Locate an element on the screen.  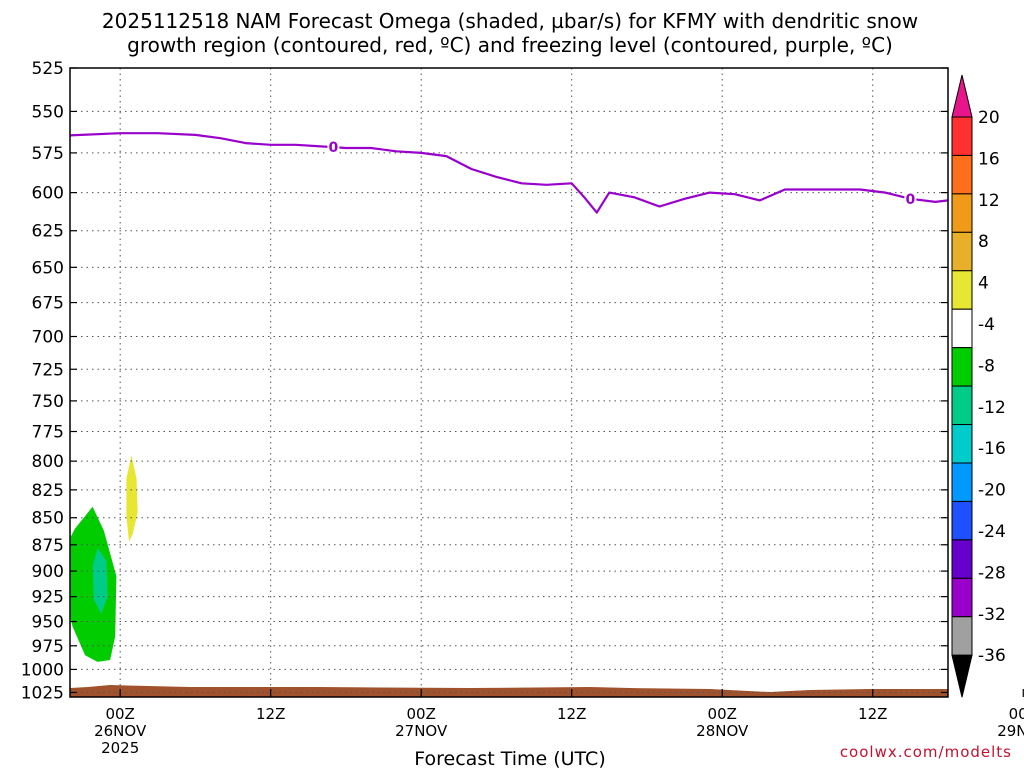
credit-text: coolwx.com/modelts is located at coordinates (926, 752).